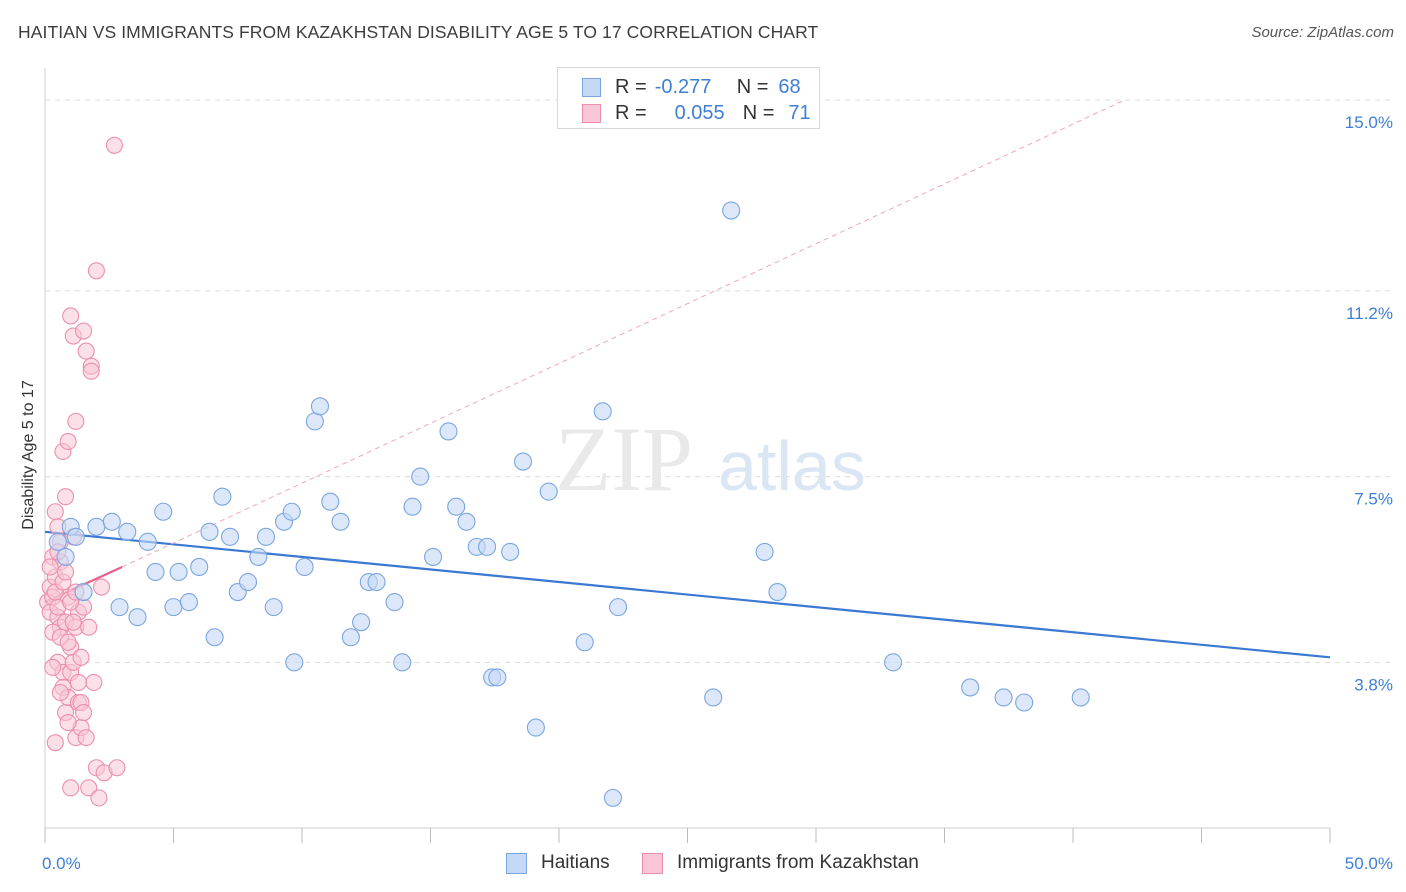 The height and width of the screenshot is (892, 1406). What do you see at coordinates (624, 459) in the screenshot?
I see `watermark-zip: ZIP` at bounding box center [624, 459].